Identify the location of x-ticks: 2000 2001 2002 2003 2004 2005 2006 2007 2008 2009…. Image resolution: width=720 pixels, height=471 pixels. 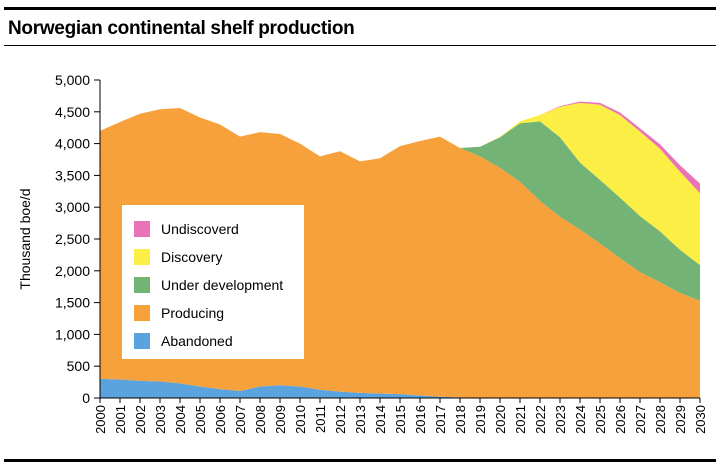
(400, 416).